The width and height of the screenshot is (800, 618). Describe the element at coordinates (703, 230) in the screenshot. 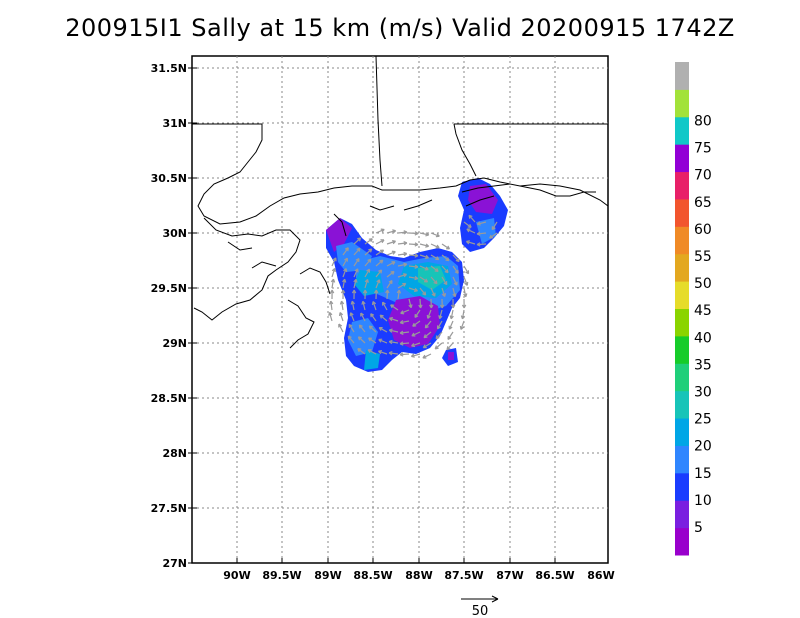

I see `colorbar-label: 60` at that location.